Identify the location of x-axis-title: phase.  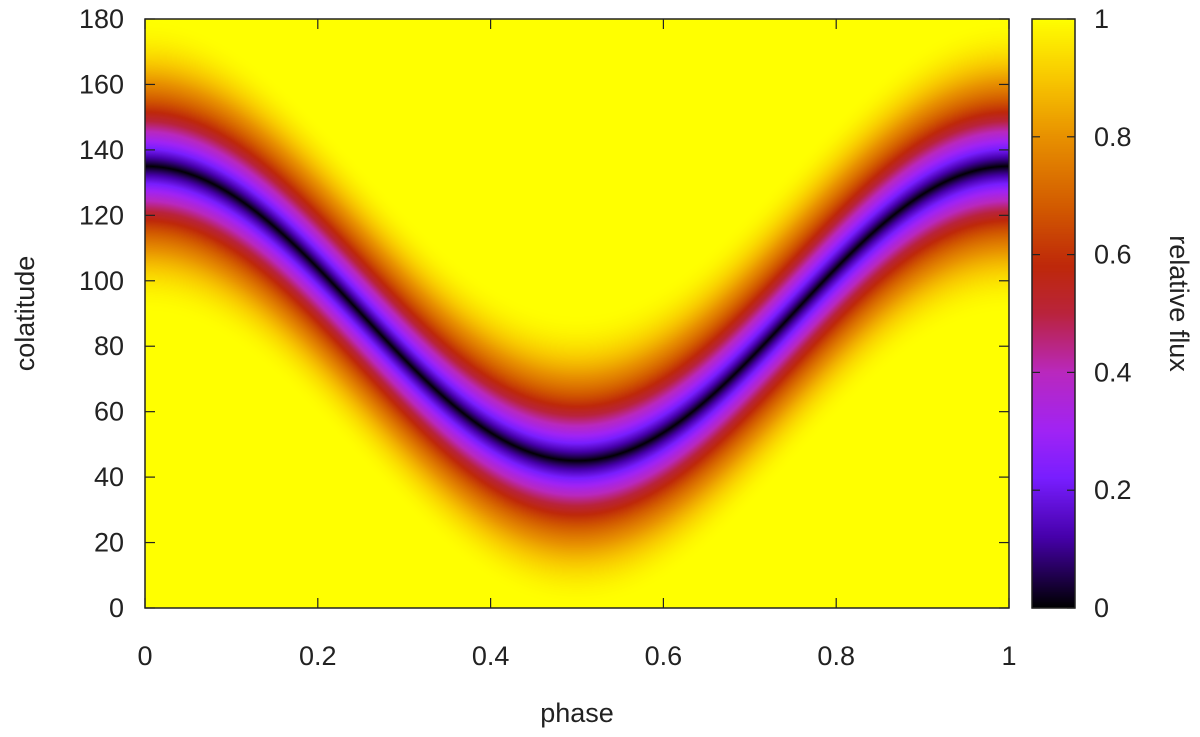
(577, 713).